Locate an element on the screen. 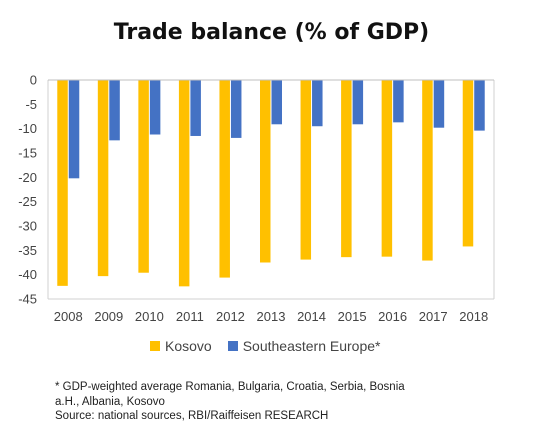 The image size is (543, 443). legend-label-see: Southeastern Europe* is located at coordinates (311, 346).